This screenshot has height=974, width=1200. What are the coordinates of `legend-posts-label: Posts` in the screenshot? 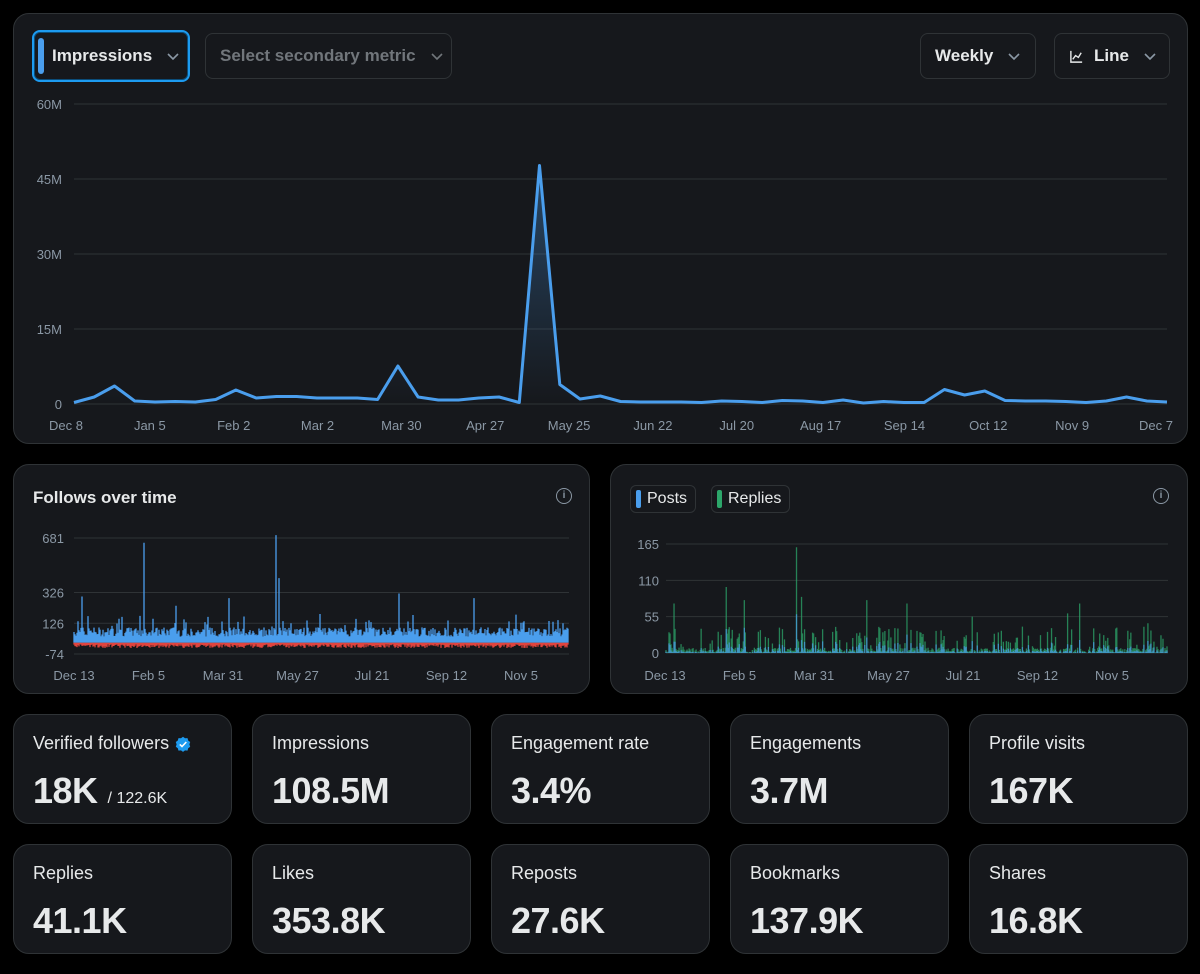 It's located at (667, 498).